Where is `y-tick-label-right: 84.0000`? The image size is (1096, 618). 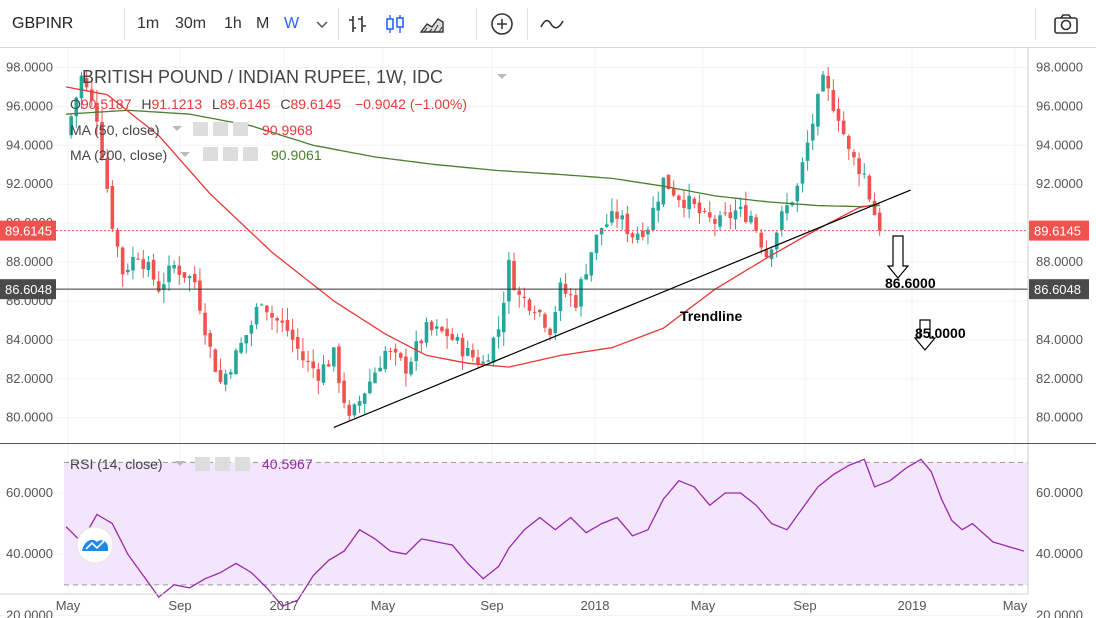
y-tick-label-right: 84.0000 is located at coordinates (1059, 339).